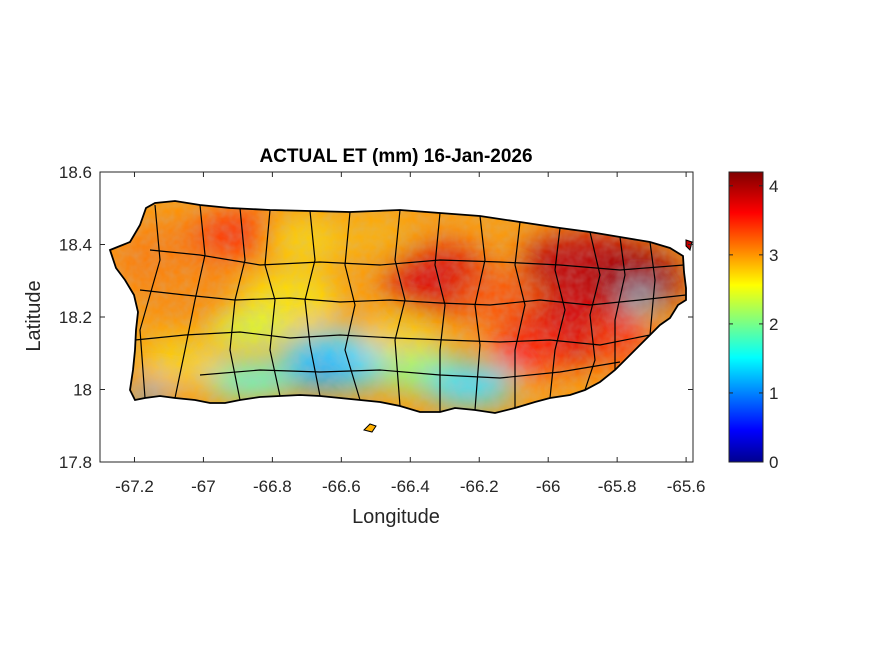 This screenshot has width=875, height=656. I want to click on colorbar-ticks: 4 3 2 1 0, so click(753, 324).